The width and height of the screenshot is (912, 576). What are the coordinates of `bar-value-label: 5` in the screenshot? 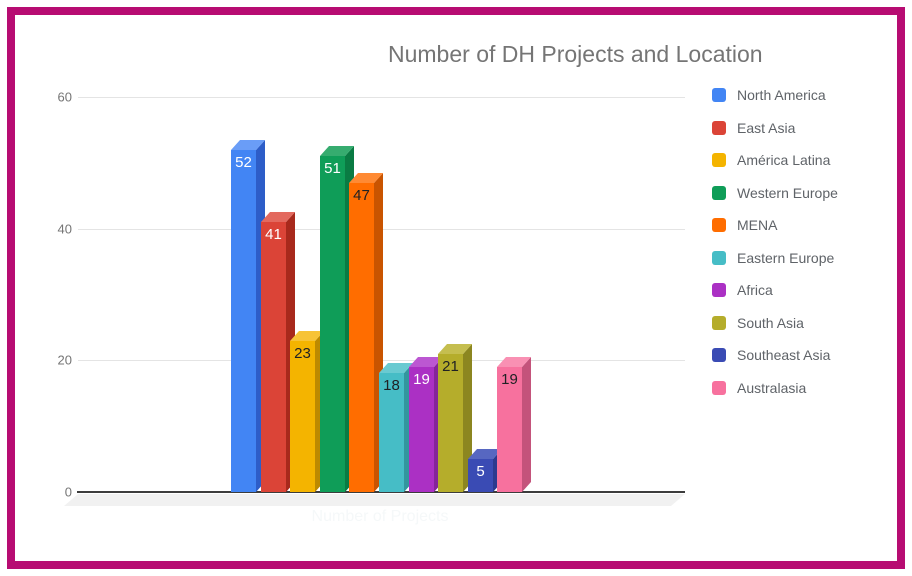 It's located at (480, 471).